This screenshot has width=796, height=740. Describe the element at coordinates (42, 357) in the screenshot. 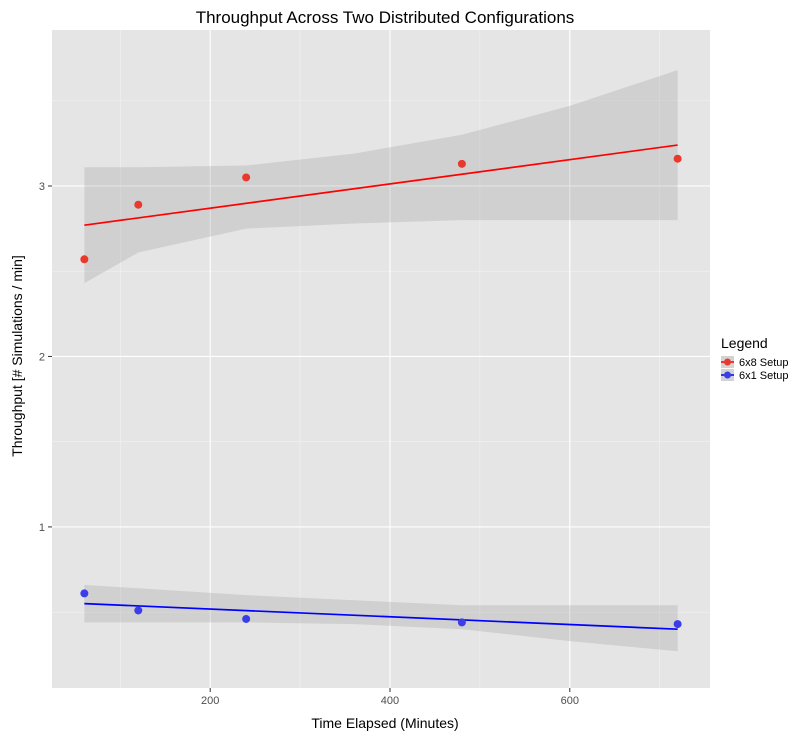

I see `y-tick-label: 2` at that location.